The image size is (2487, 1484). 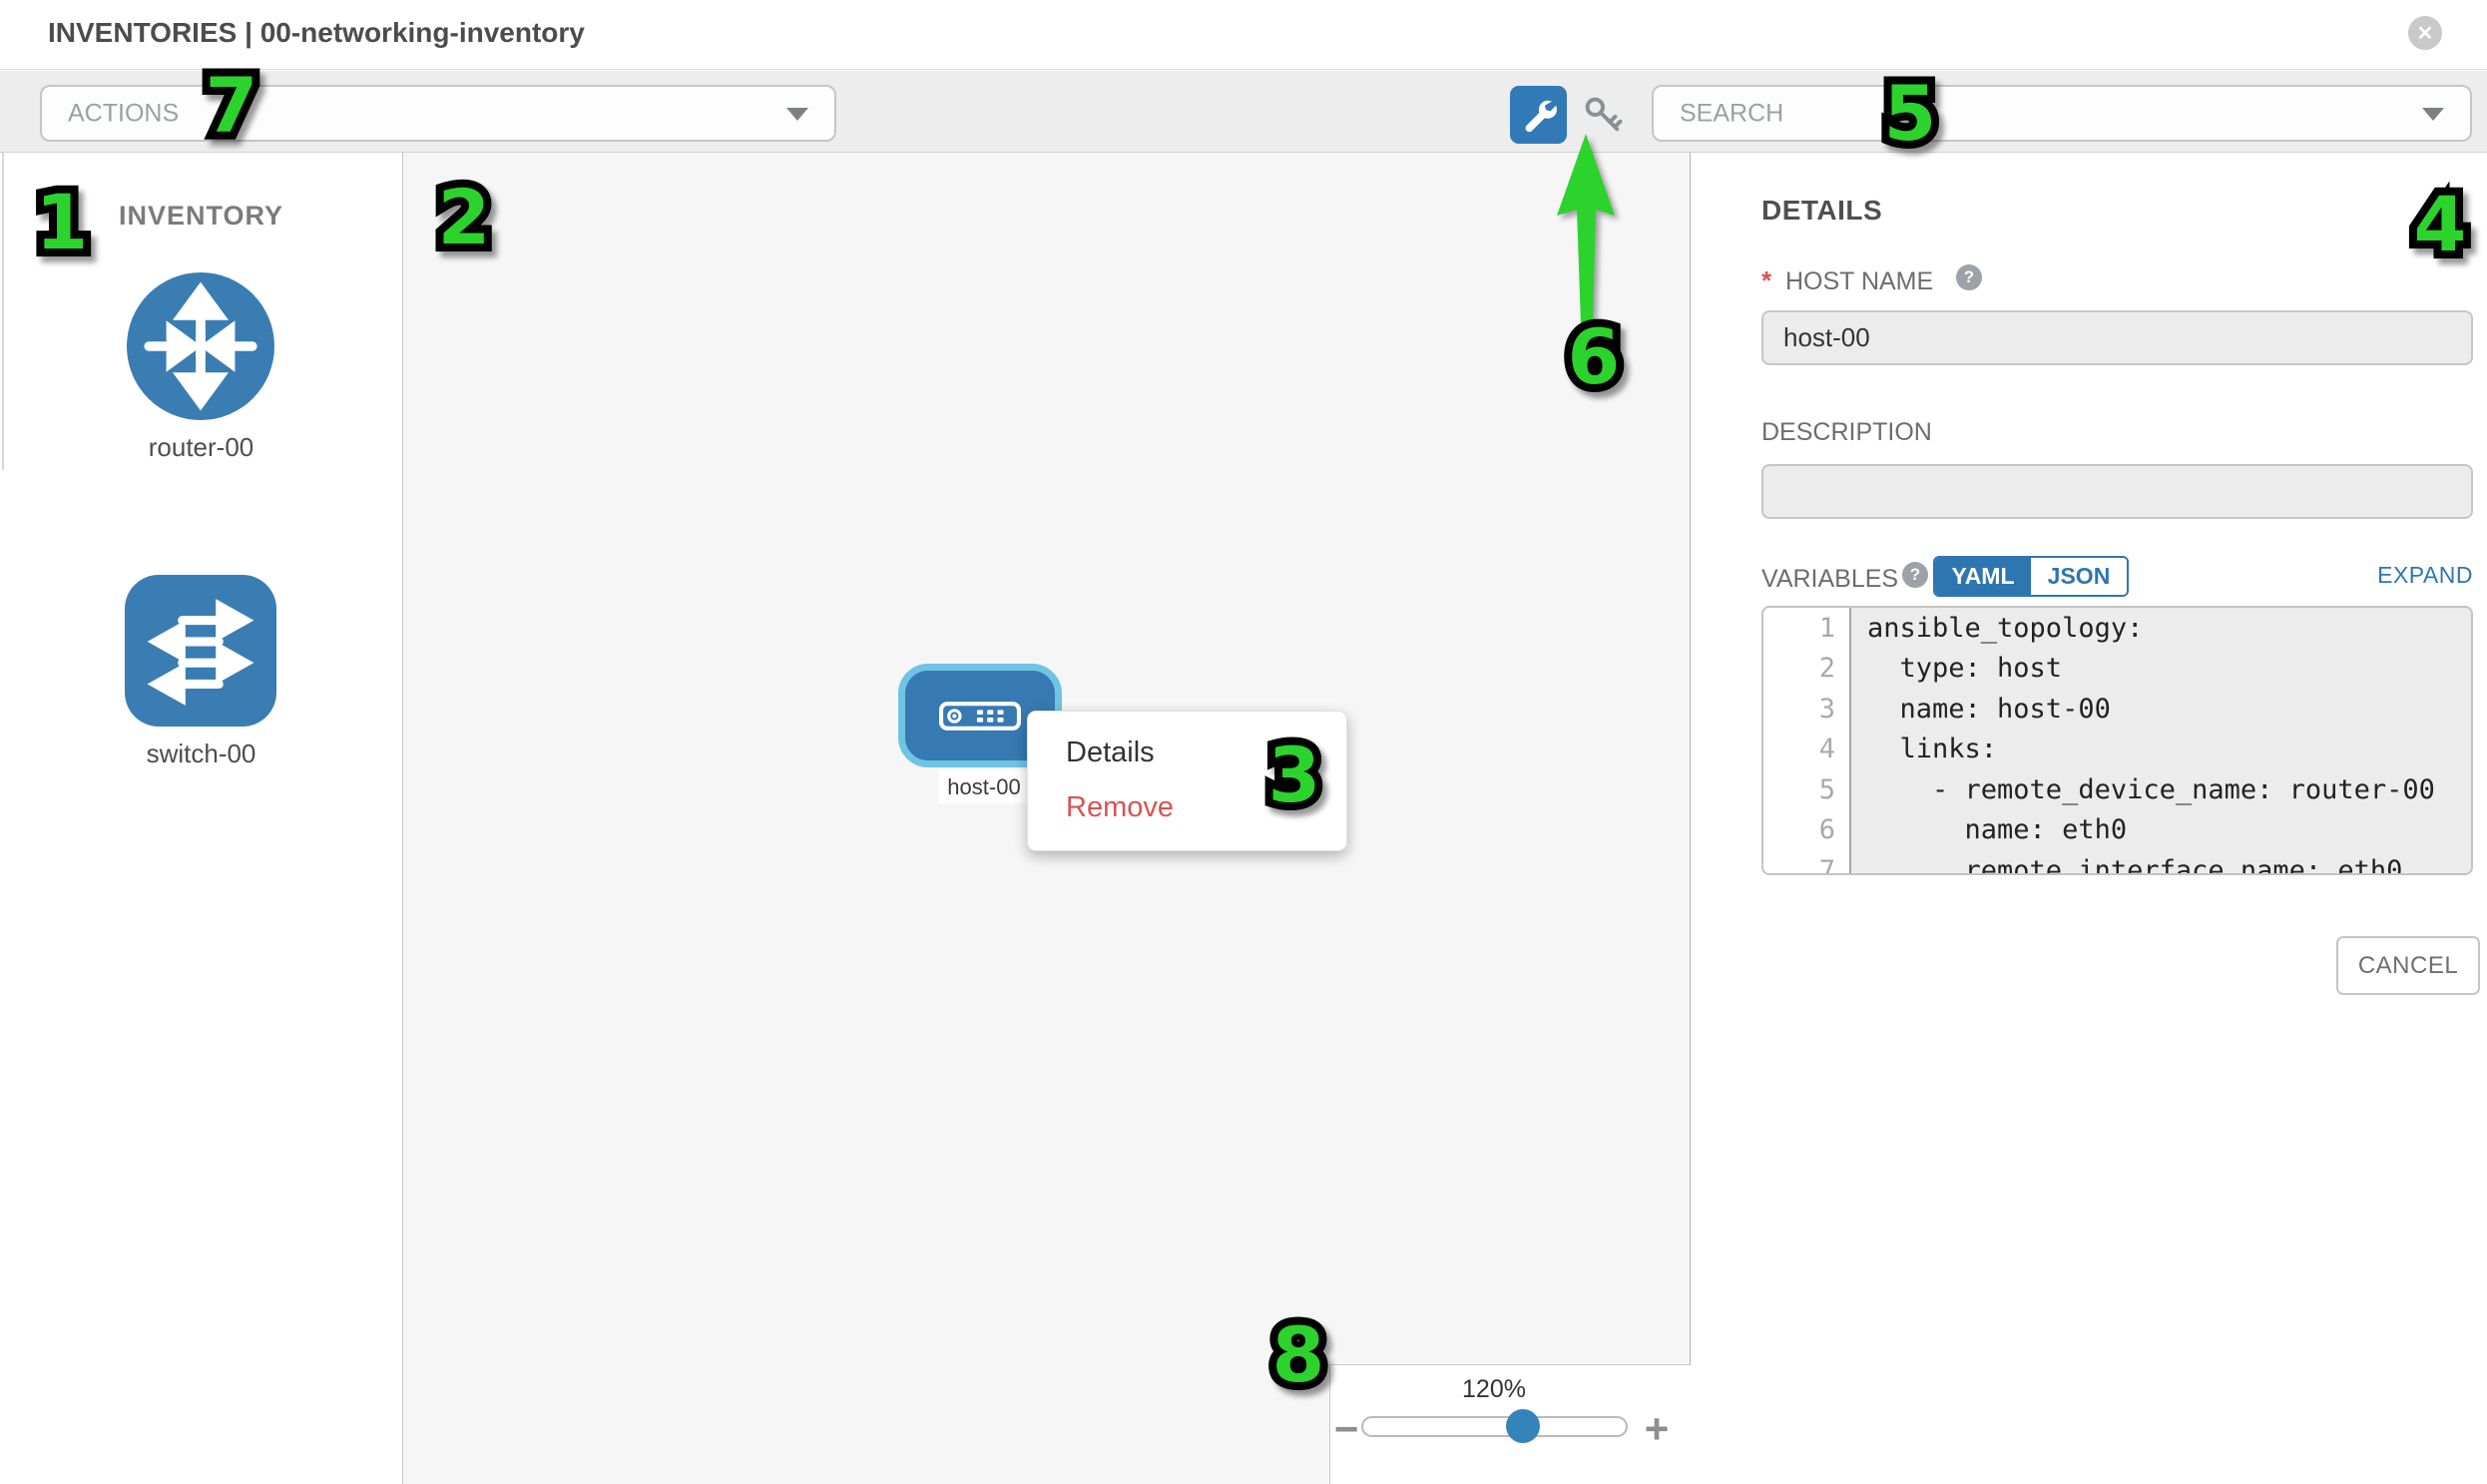 What do you see at coordinates (2117, 709) in the screenshot?
I see `editor-line: 3 name: host-00` at bounding box center [2117, 709].